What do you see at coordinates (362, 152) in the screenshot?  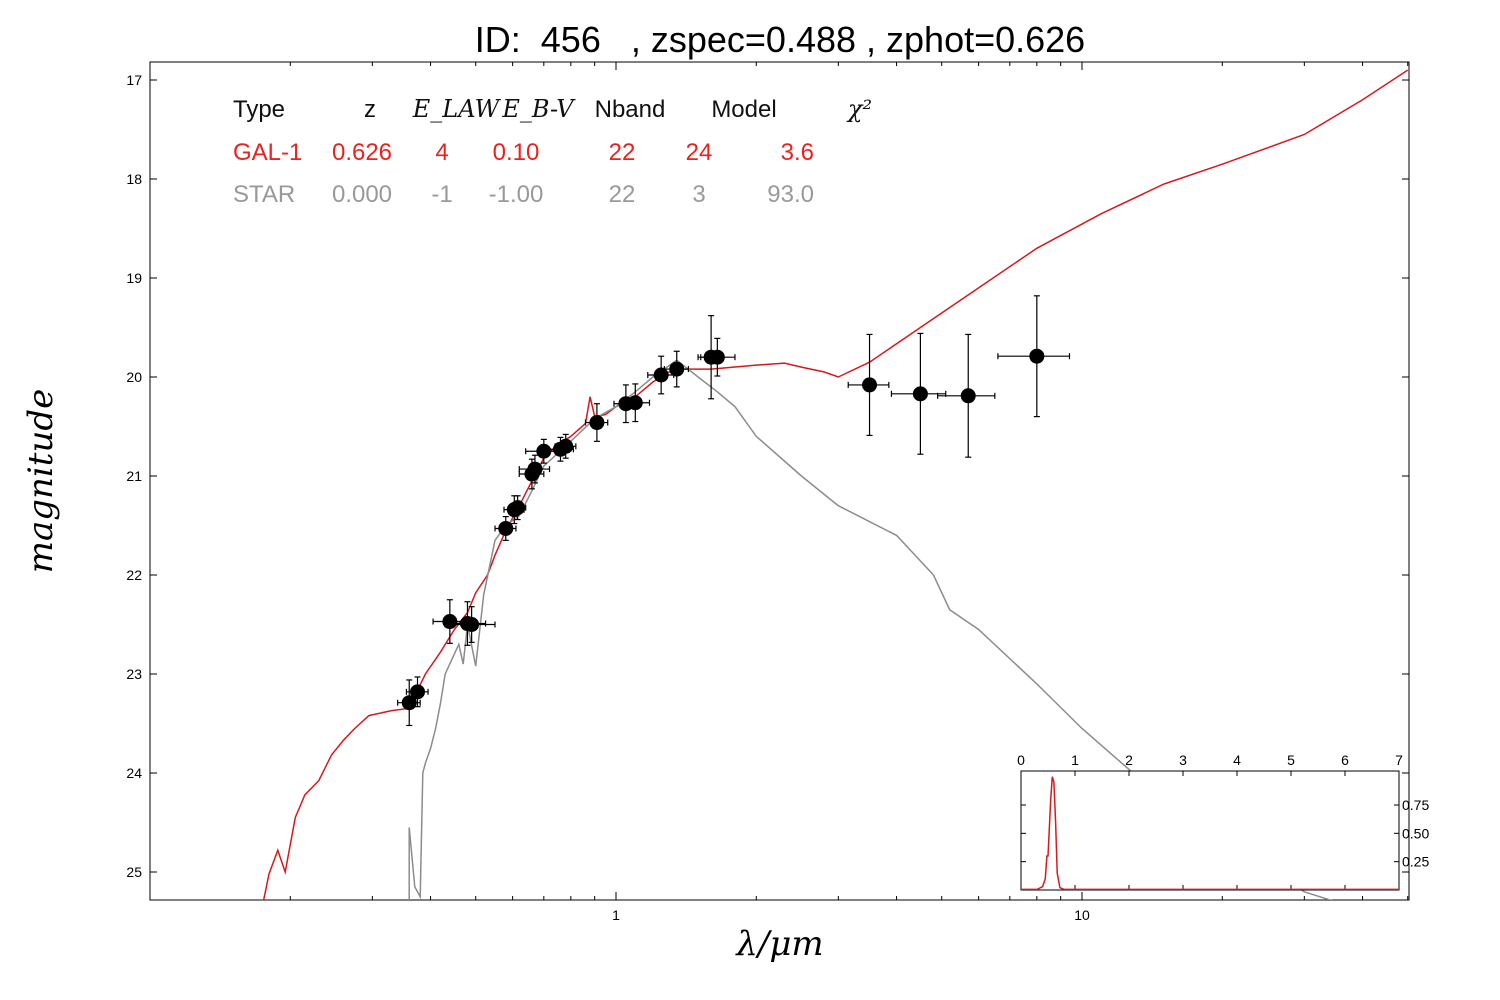 I see `fit-row-cell: 0.626` at bounding box center [362, 152].